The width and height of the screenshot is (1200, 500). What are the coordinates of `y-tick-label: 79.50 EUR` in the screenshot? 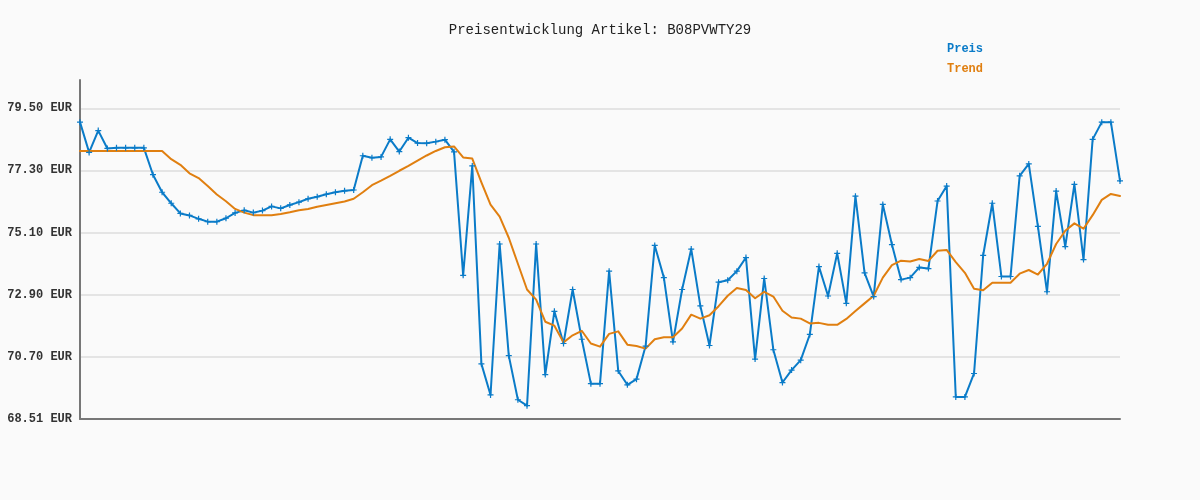 It's located at (40, 108).